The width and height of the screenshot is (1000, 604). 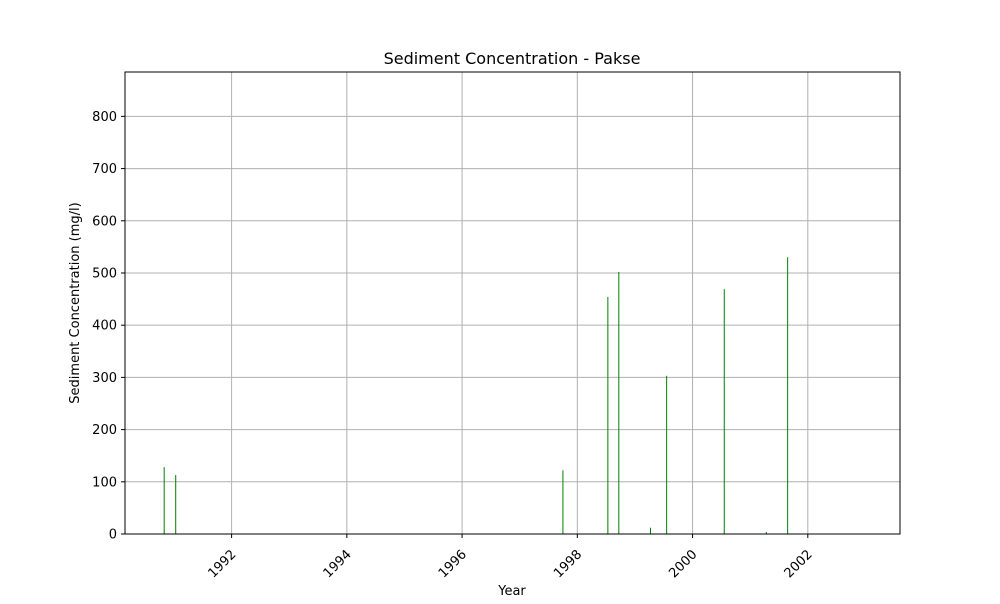 What do you see at coordinates (511, 591) in the screenshot?
I see `x-axis-label: Year` at bounding box center [511, 591].